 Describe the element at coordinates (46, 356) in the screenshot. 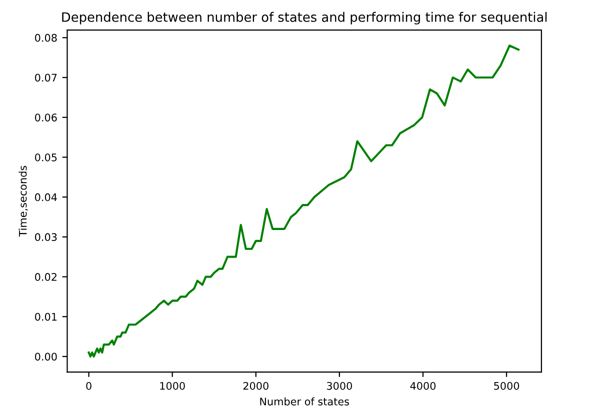

I see `y-tick-label: 0.00` at that location.